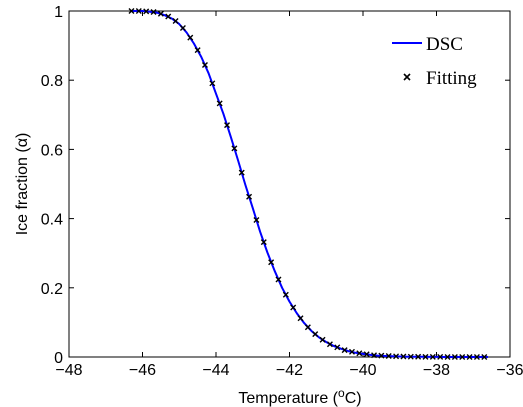 The height and width of the screenshot is (407, 523). What do you see at coordinates (52, 220) in the screenshot?
I see `y-tick-label: 0.4` at bounding box center [52, 220].